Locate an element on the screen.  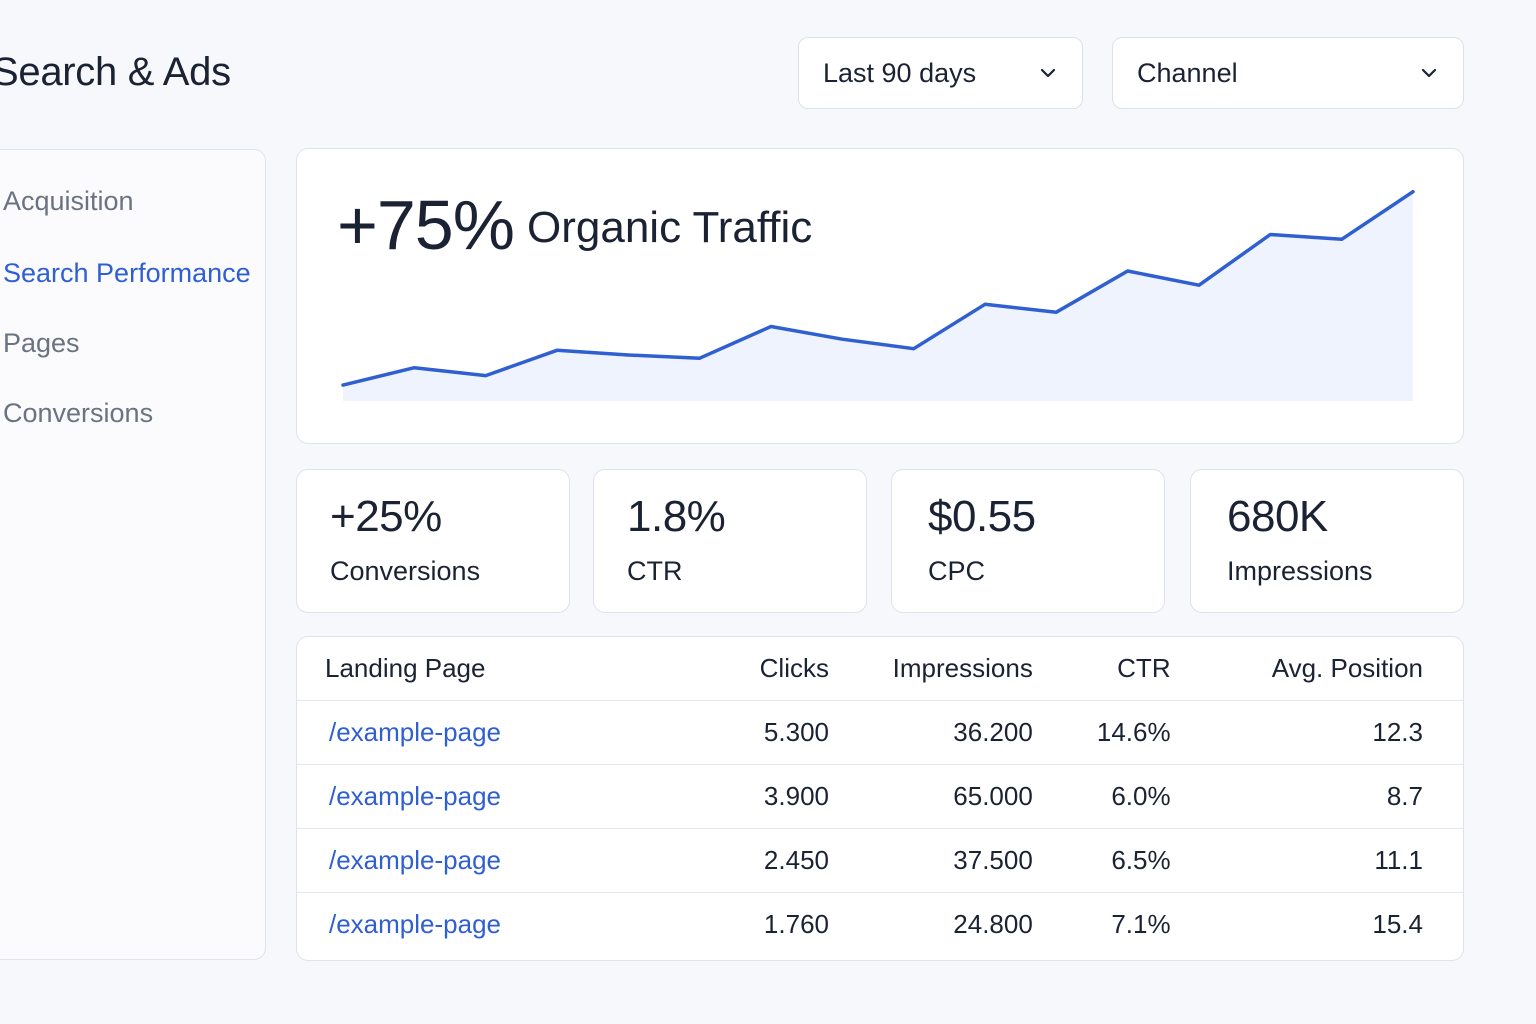
clicks-cell: 5.300 is located at coordinates (762, 732).